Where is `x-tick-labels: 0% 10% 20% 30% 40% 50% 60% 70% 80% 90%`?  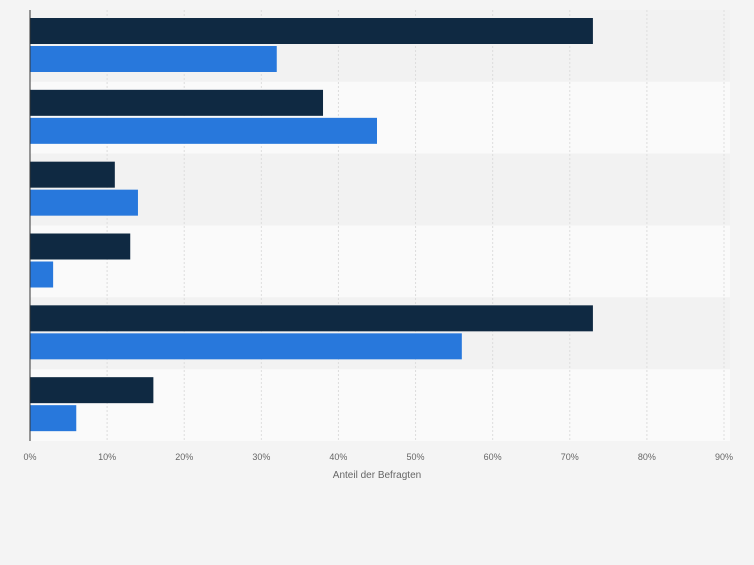 x-tick-labels: 0% 10% 20% 30% 40% 50% 60% 70% 80% 90% is located at coordinates (378, 457).